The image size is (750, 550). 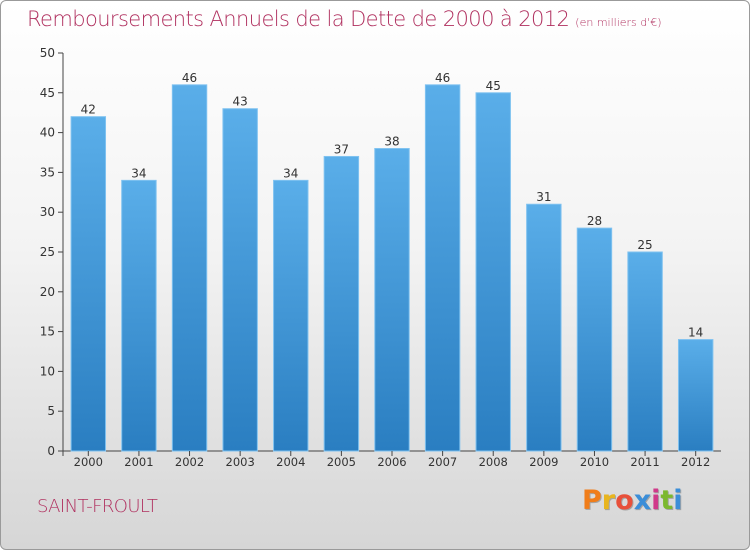 I want to click on y-tick-label: 35, so click(x=47, y=172).